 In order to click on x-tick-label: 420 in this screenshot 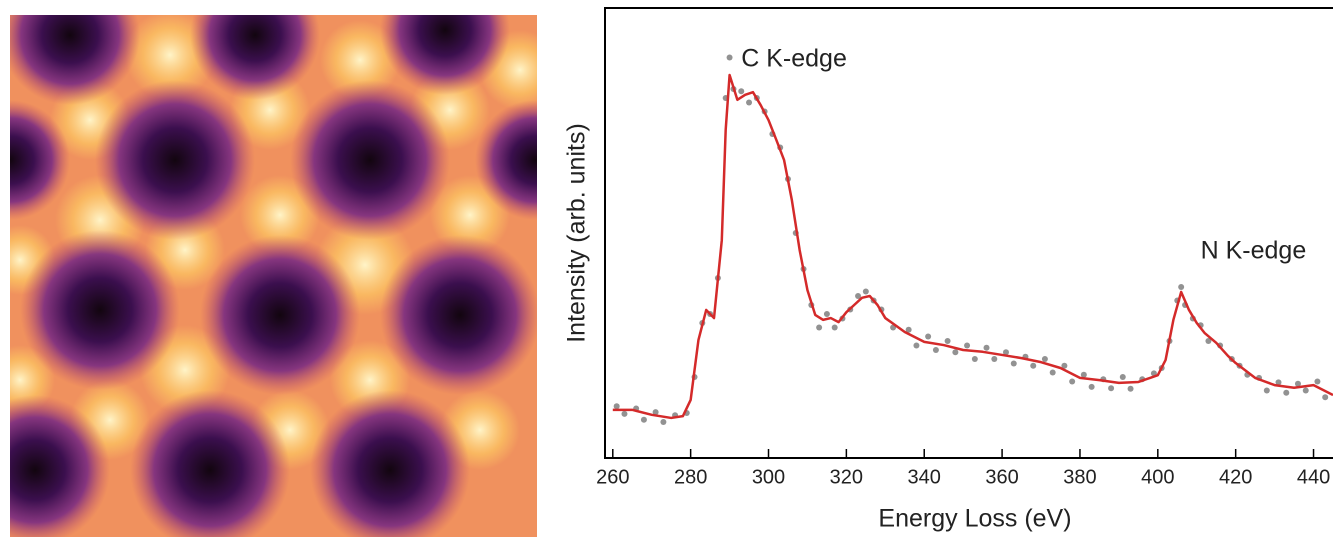, I will do `click(1235, 477)`.